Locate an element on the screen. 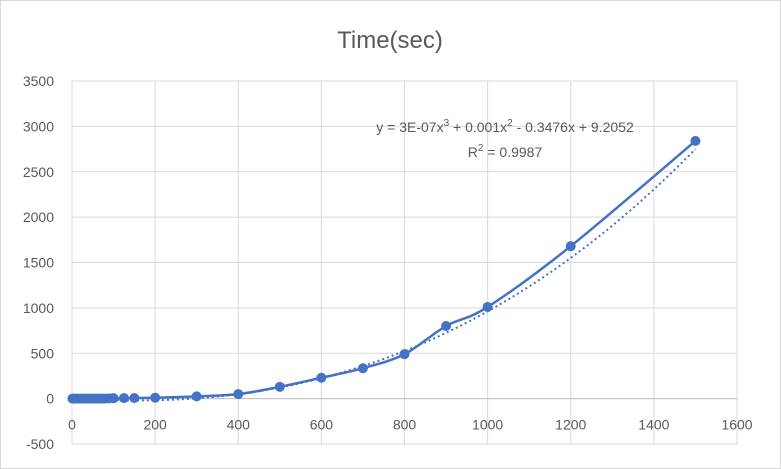  x-tick-label: 400 is located at coordinates (239, 425).